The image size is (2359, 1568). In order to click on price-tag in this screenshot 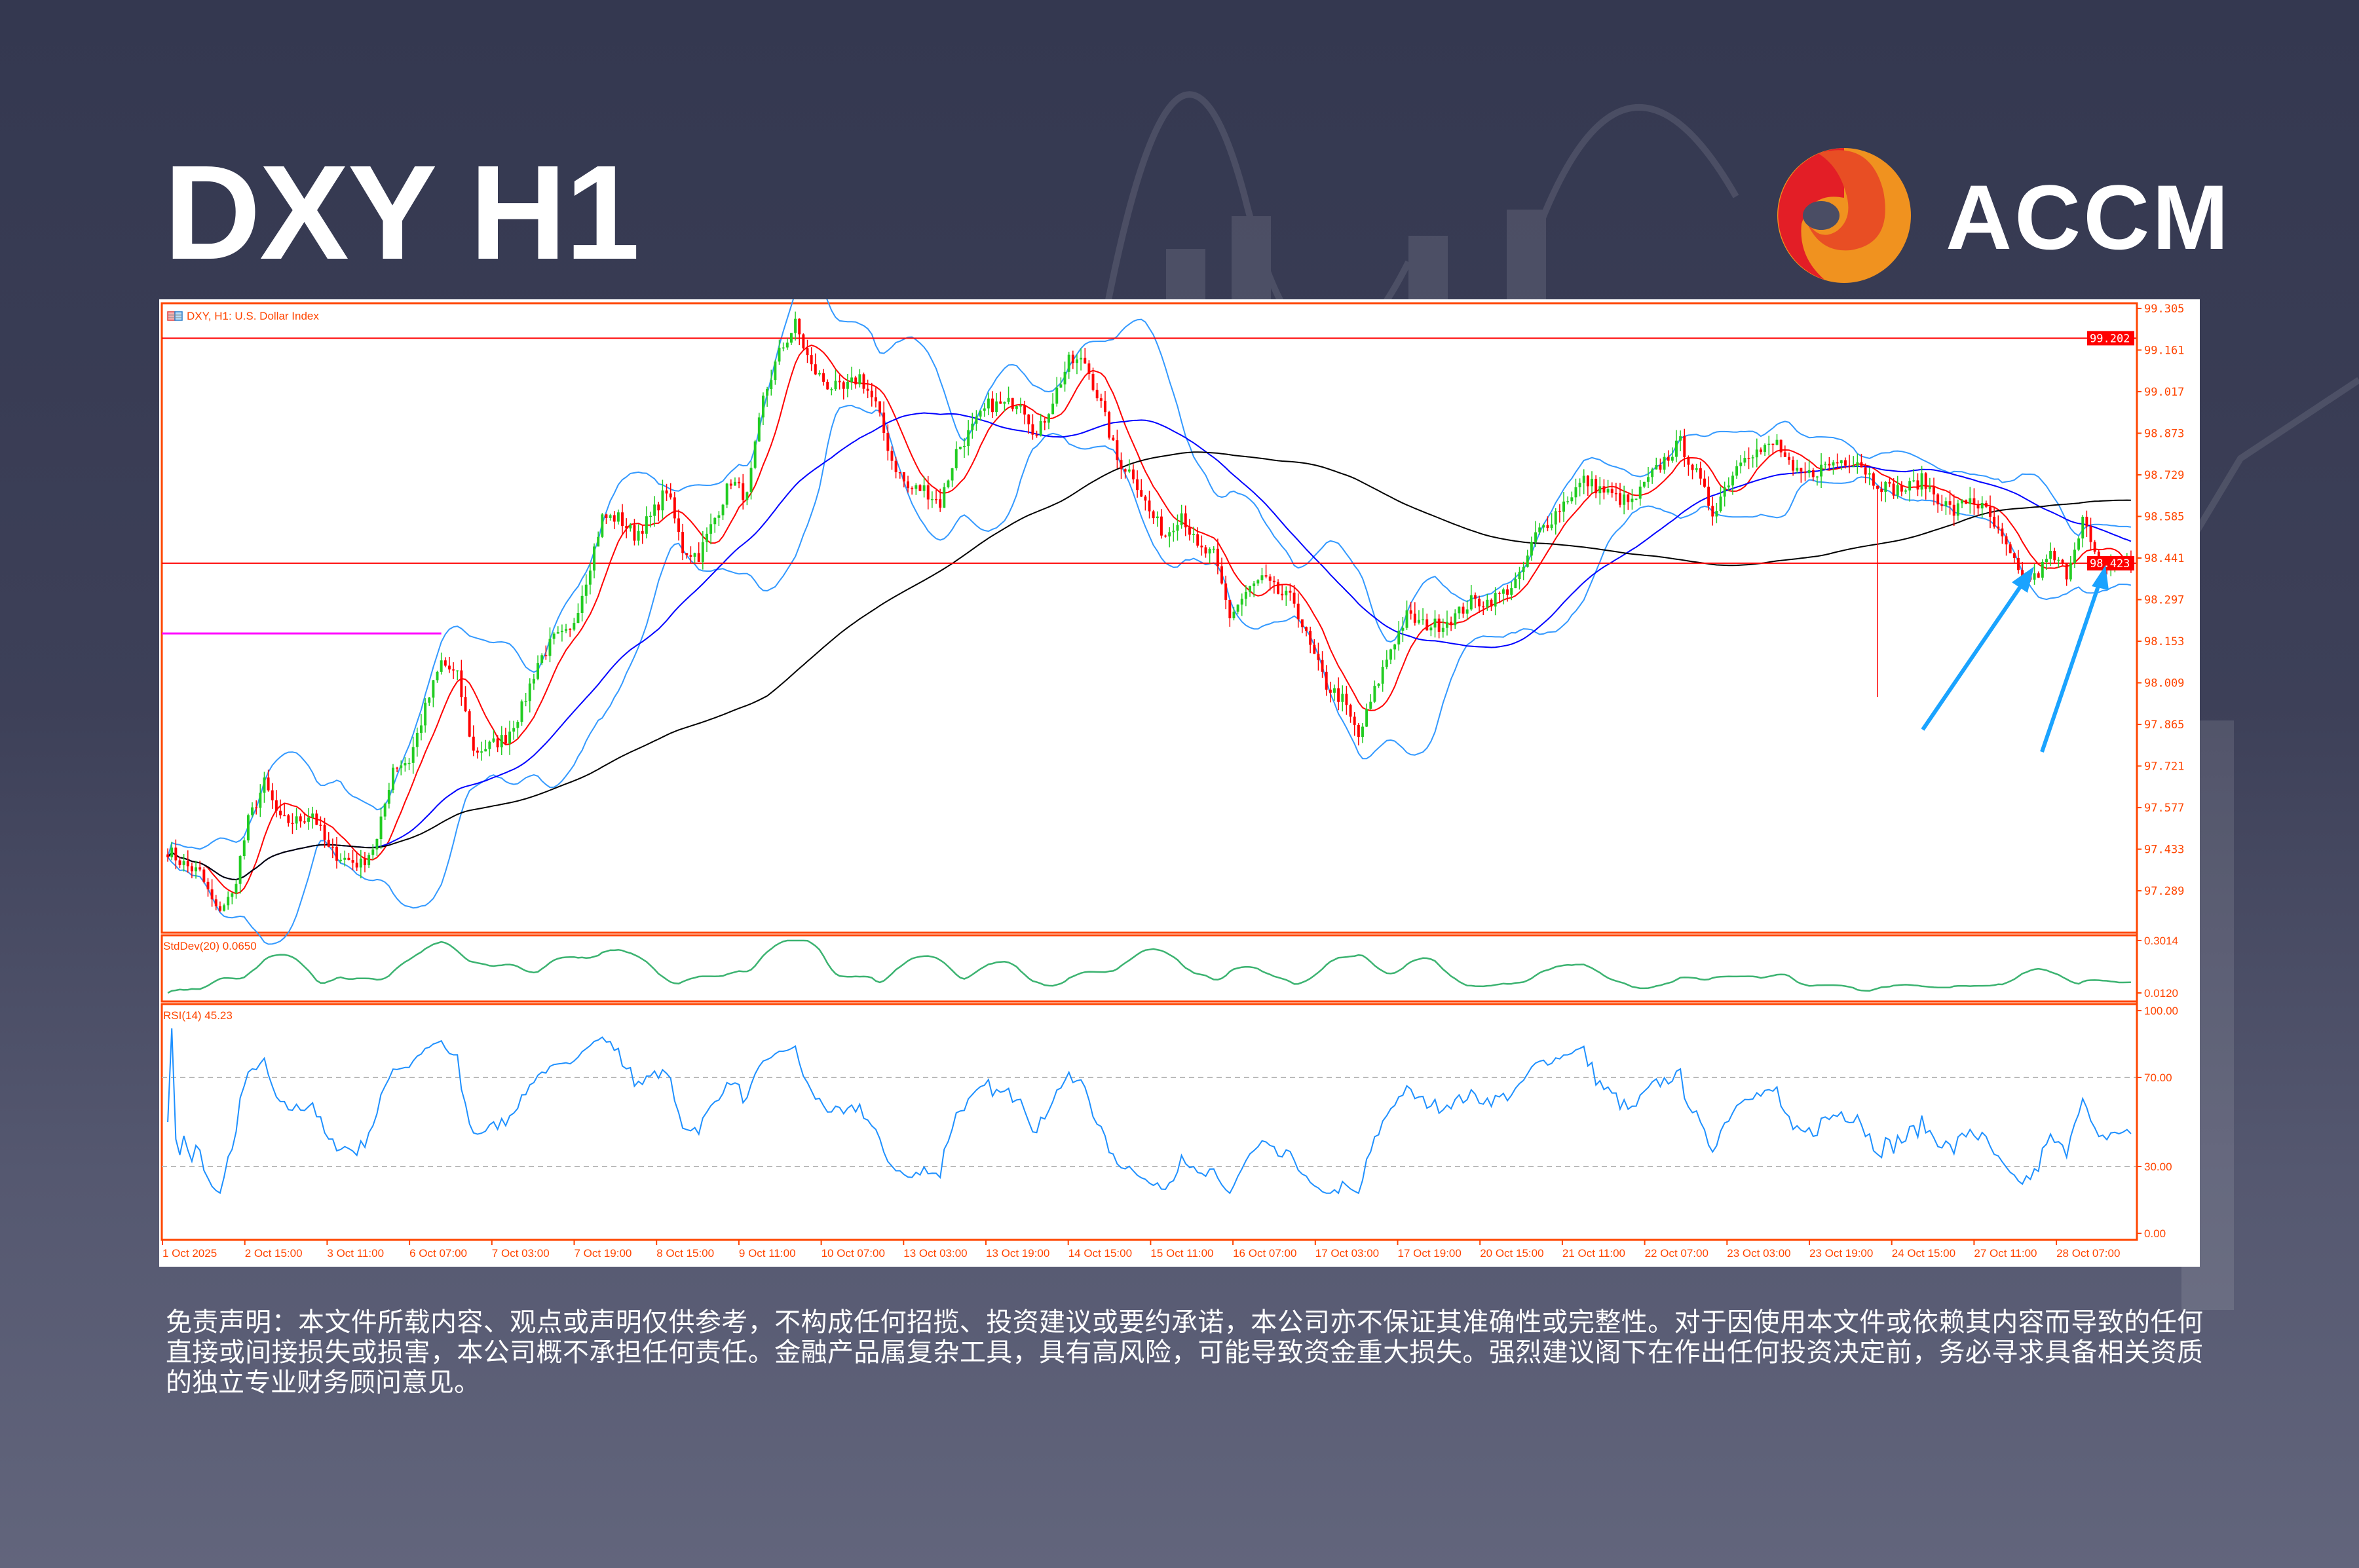, I will do `click(2110, 562)`.